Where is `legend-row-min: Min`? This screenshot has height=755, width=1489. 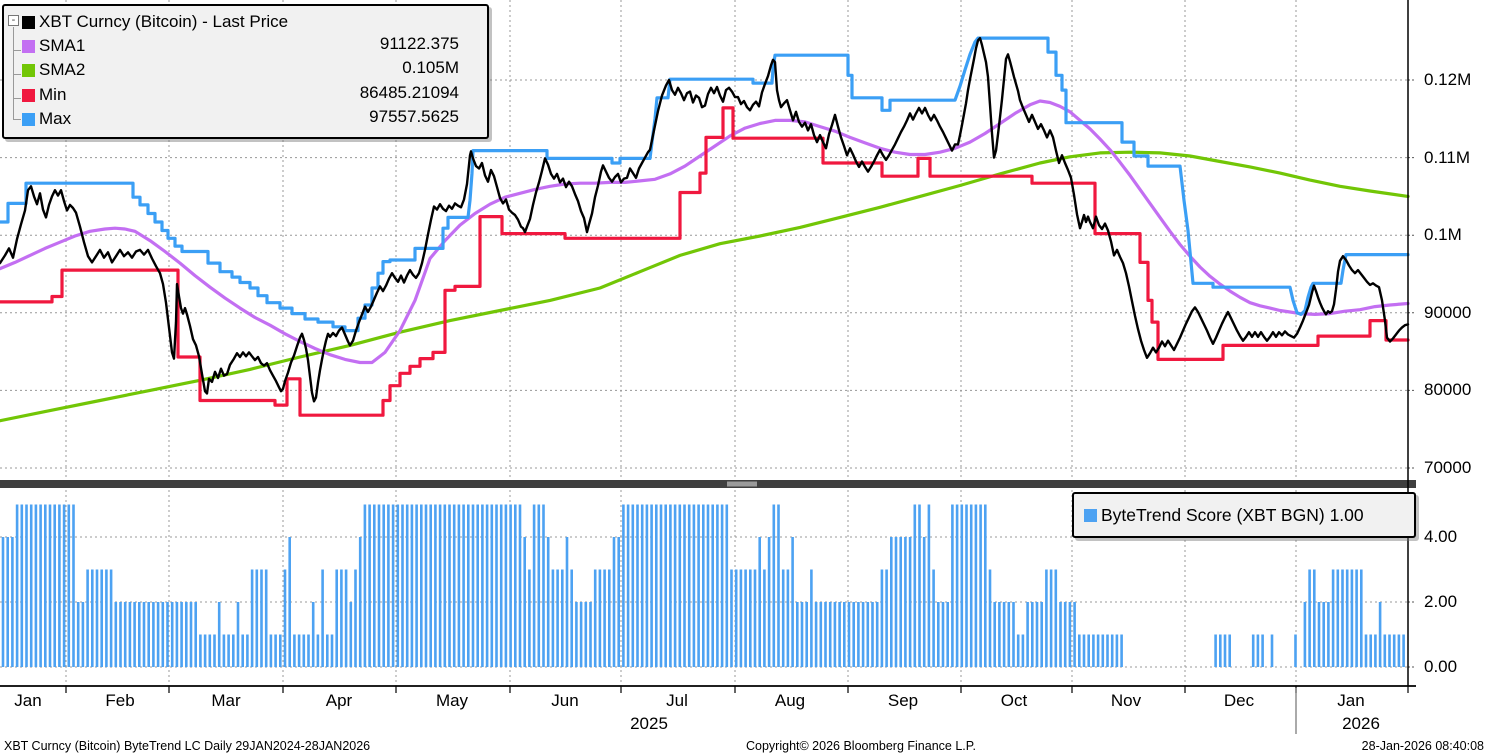
legend-row-min: Min is located at coordinates (44, 95).